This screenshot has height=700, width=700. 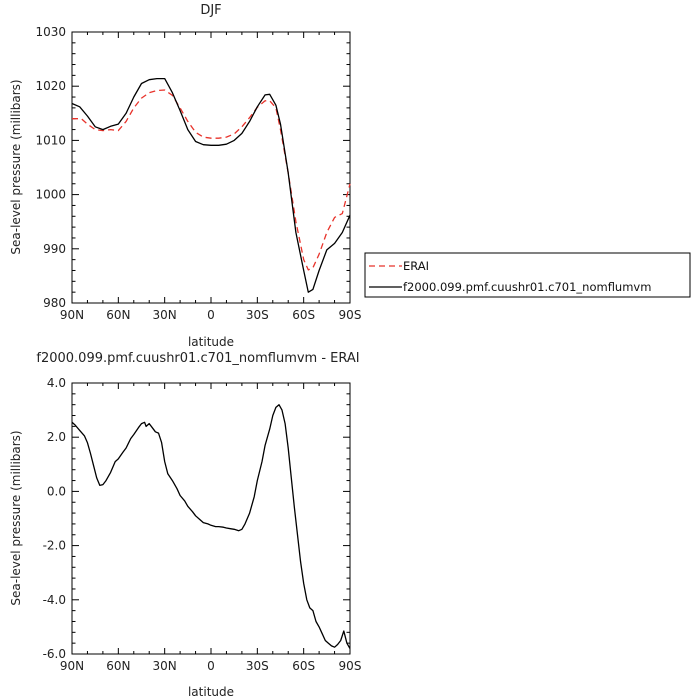 What do you see at coordinates (165, 315) in the screenshot?
I see `top-x-tick-label: 30N` at bounding box center [165, 315].